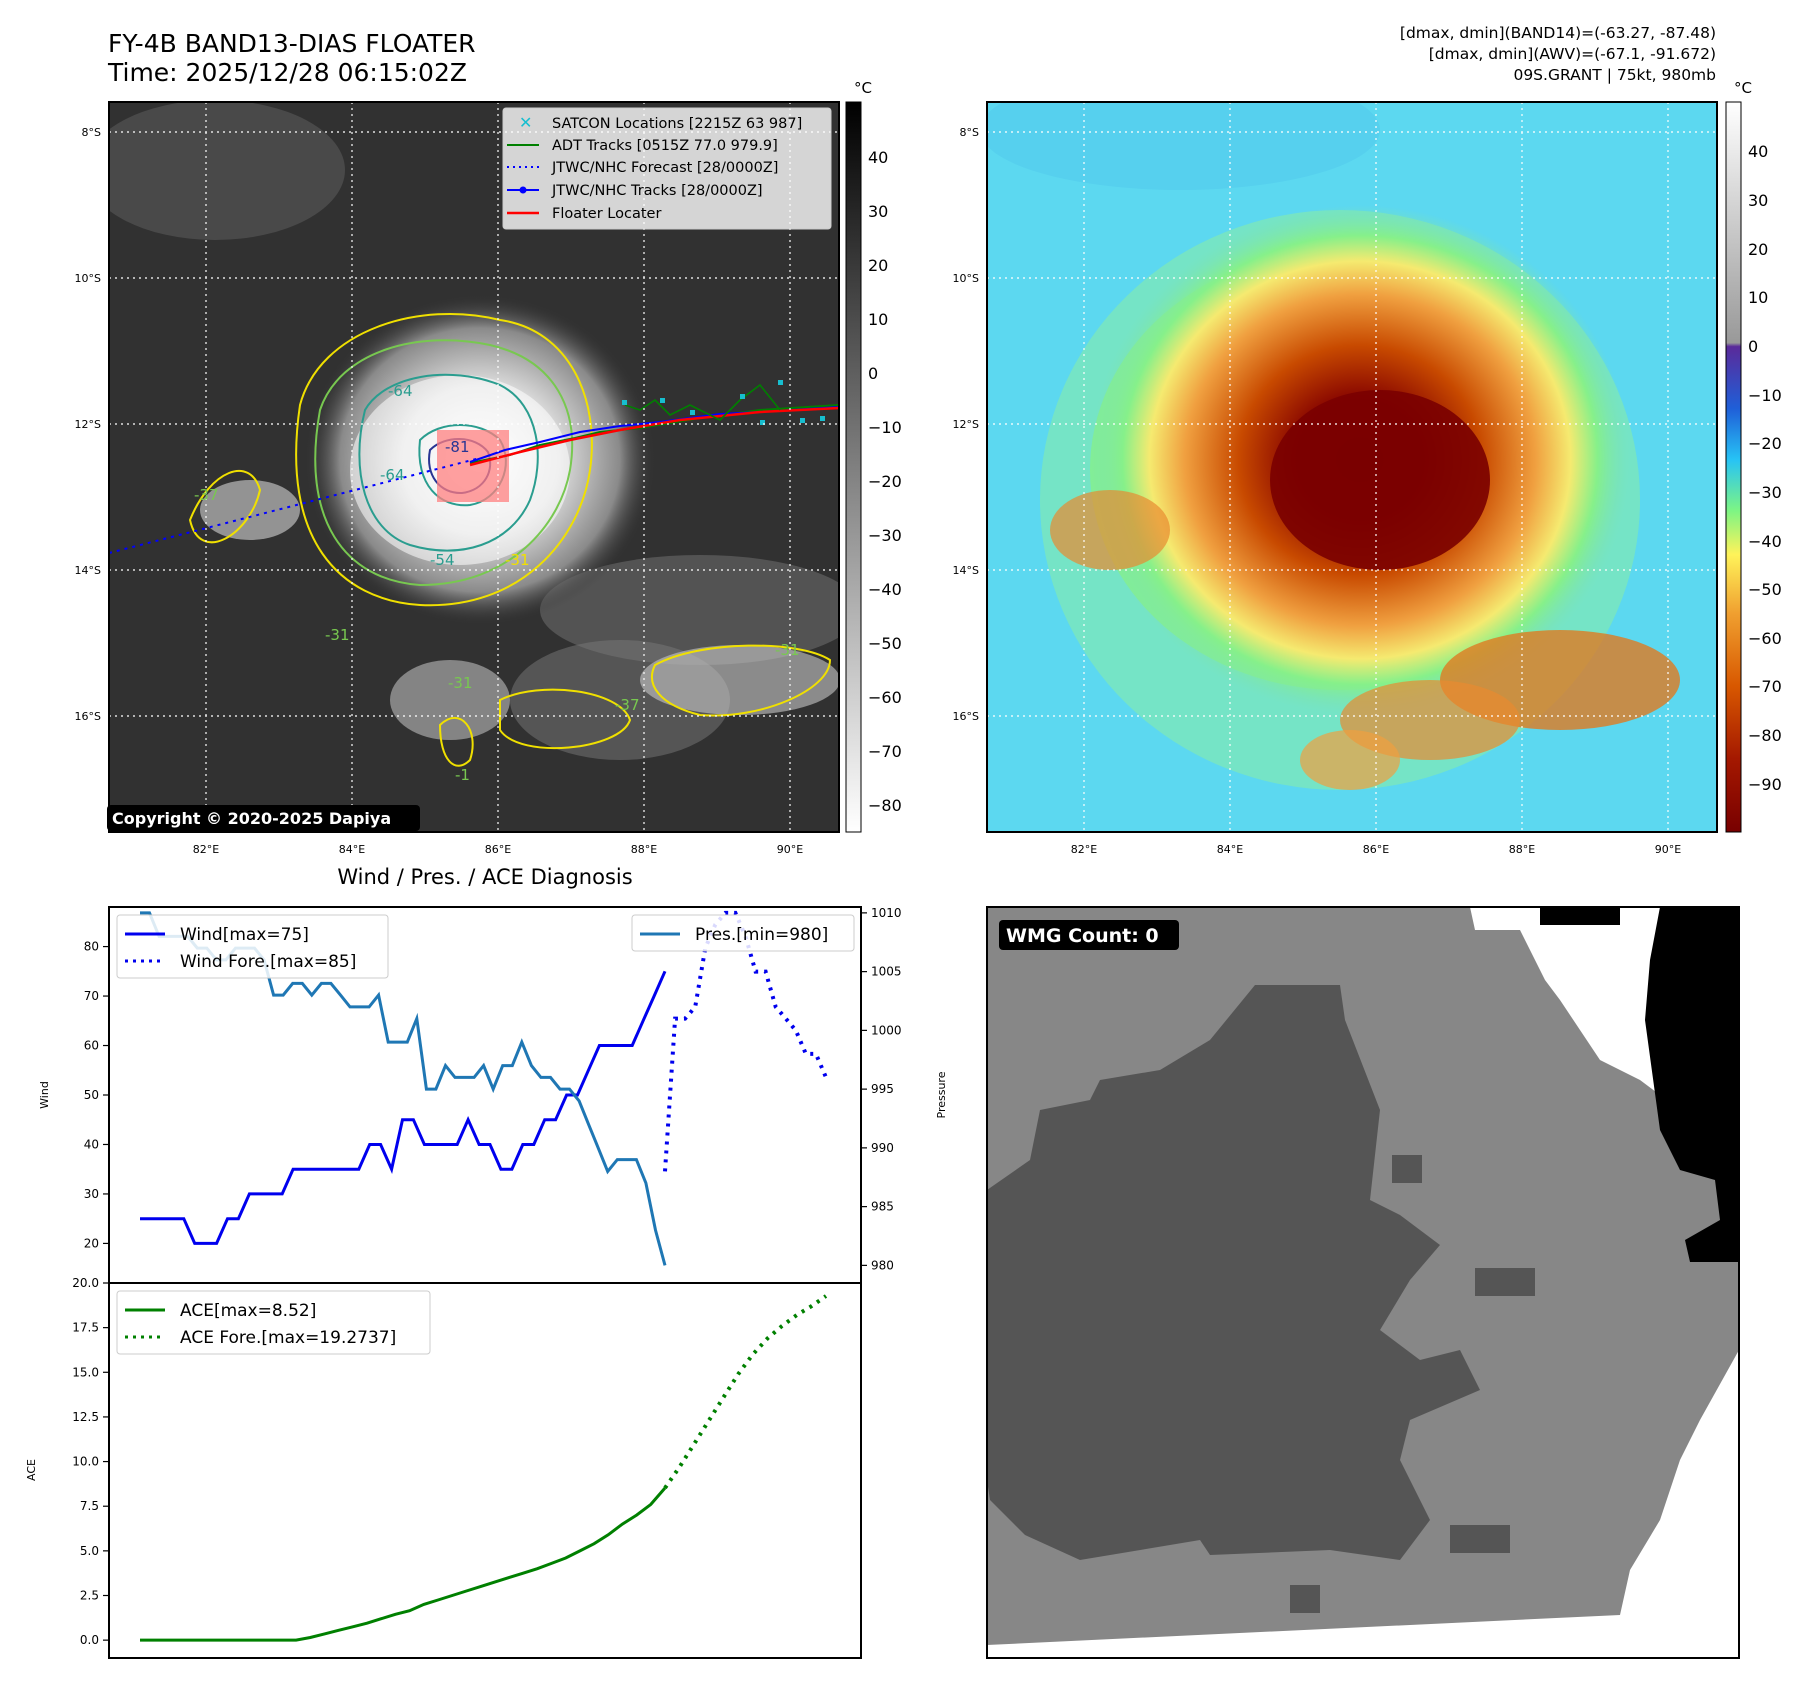 The image size is (1801, 1690). Describe the element at coordinates (606, 214) in the screenshot. I see `legend-floater: Floater Locater` at that location.